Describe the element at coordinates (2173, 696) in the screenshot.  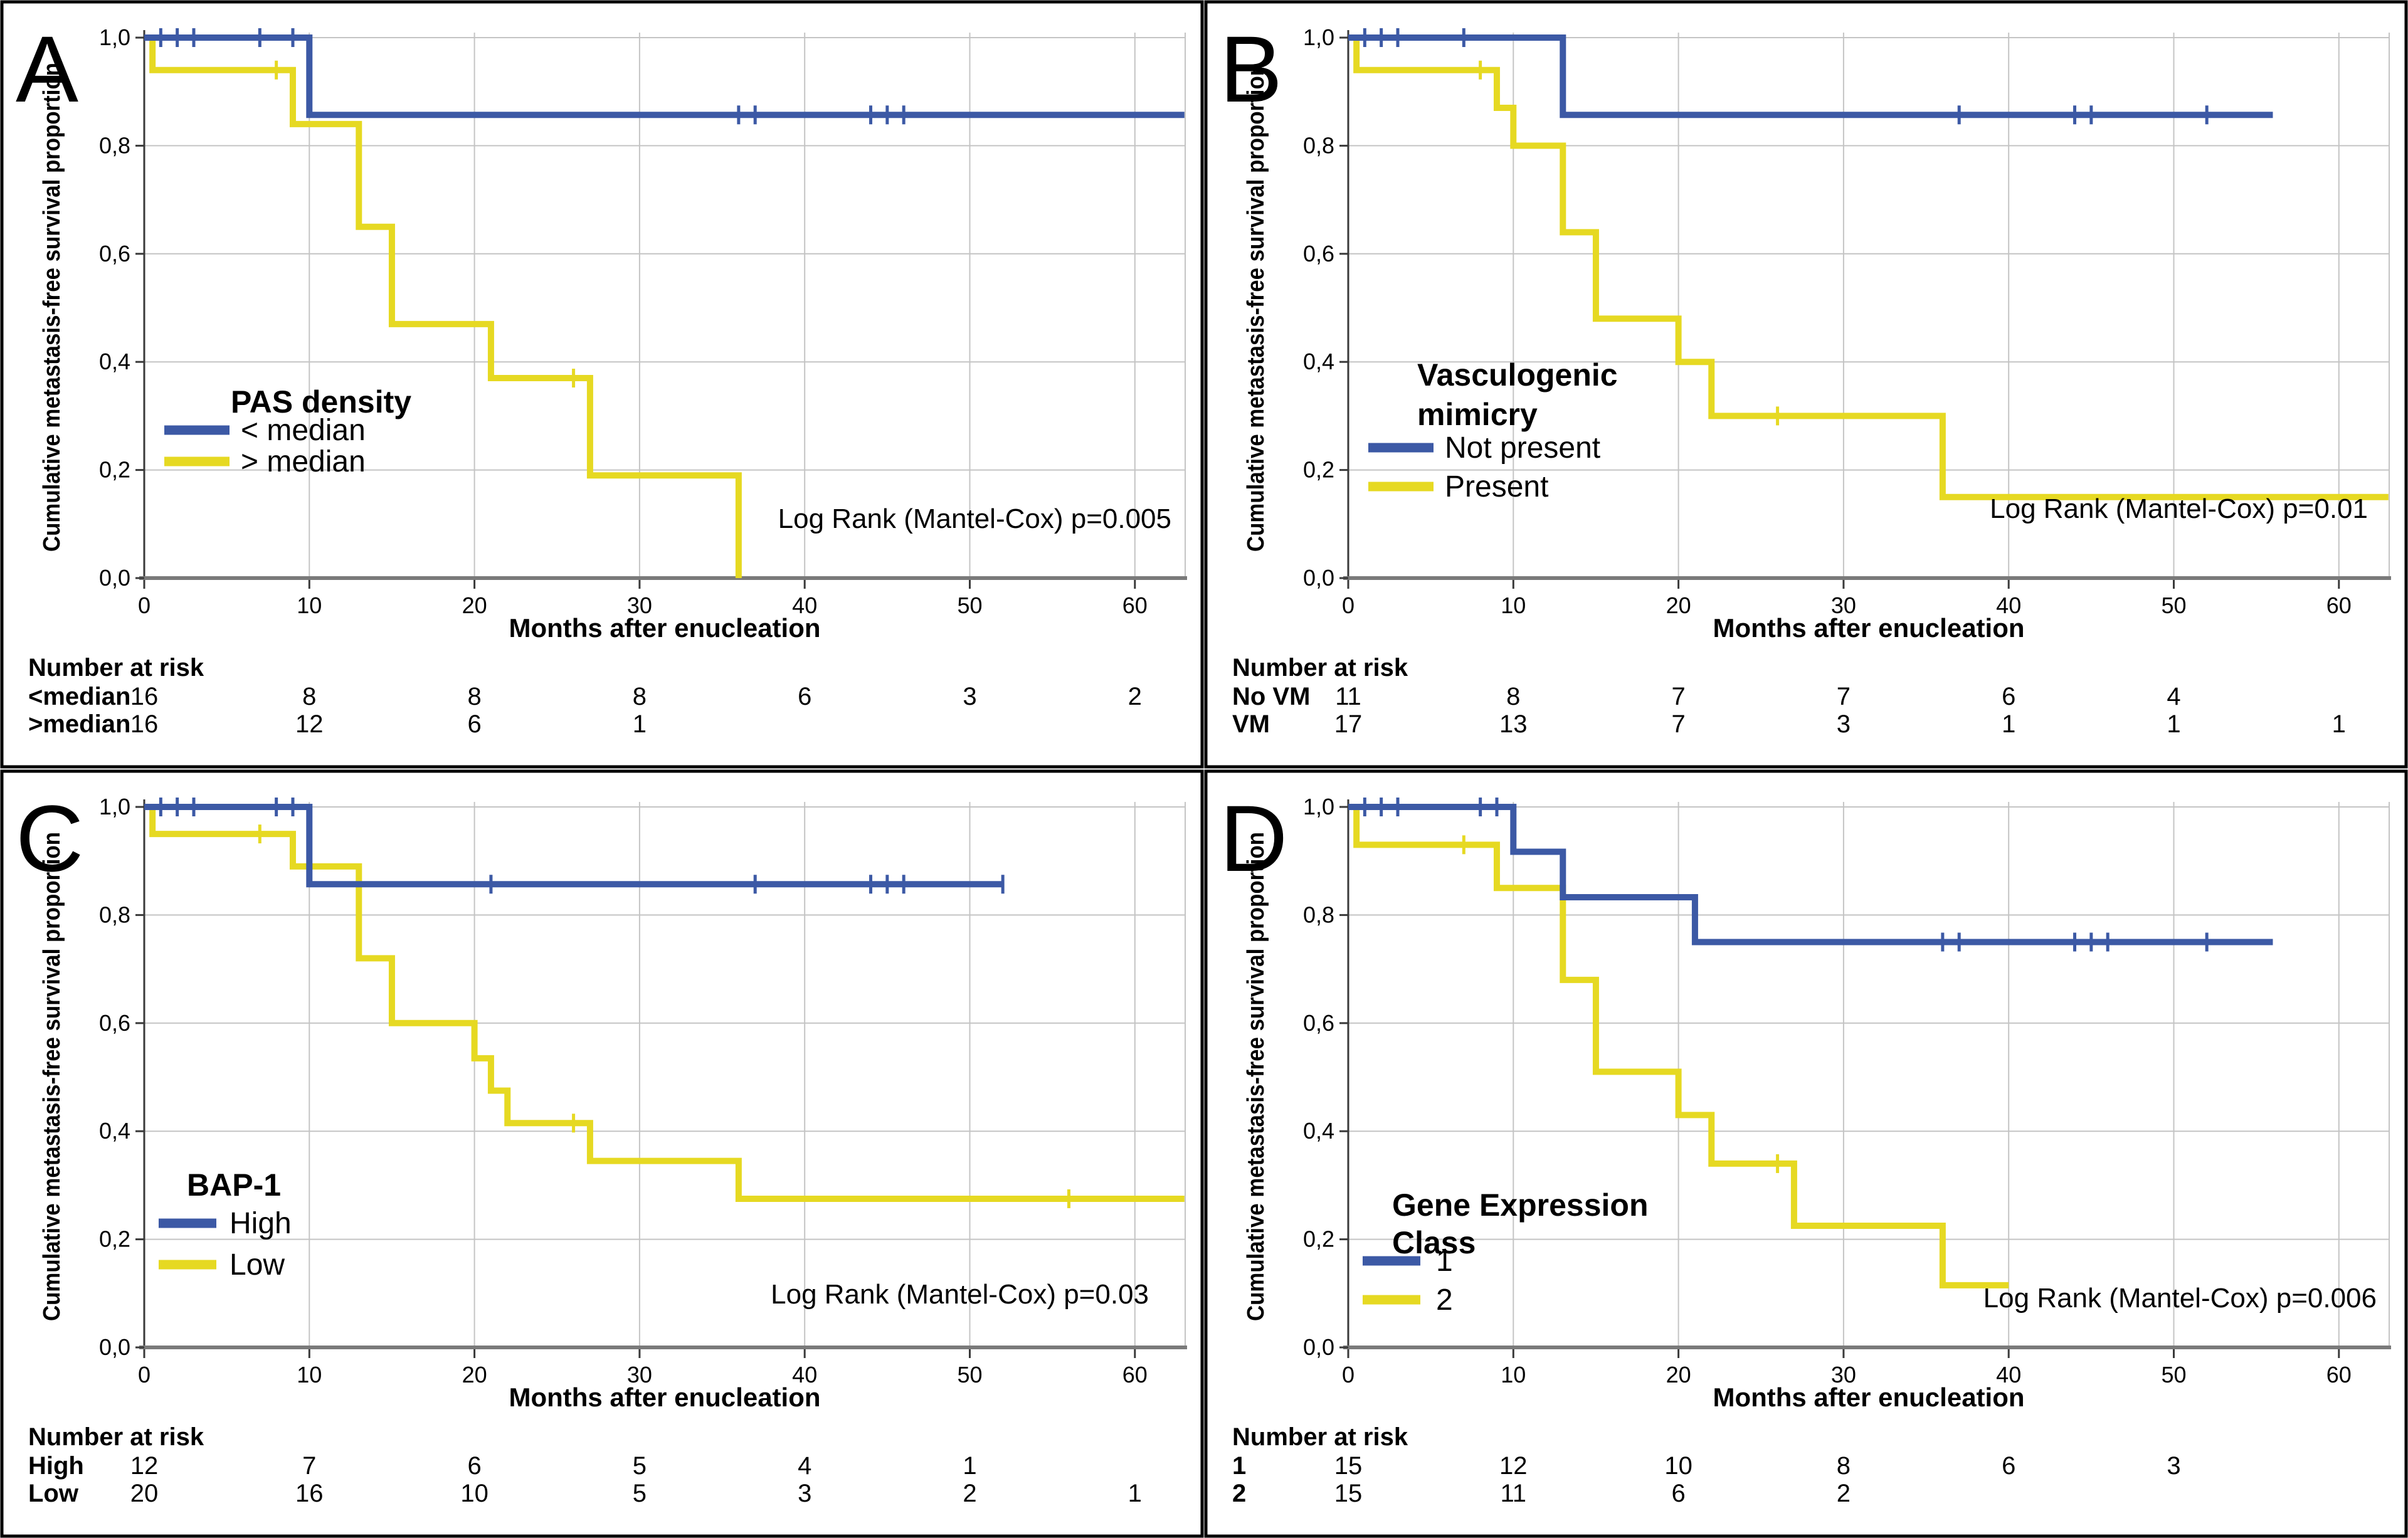
I see `risk-value: 4` at that location.